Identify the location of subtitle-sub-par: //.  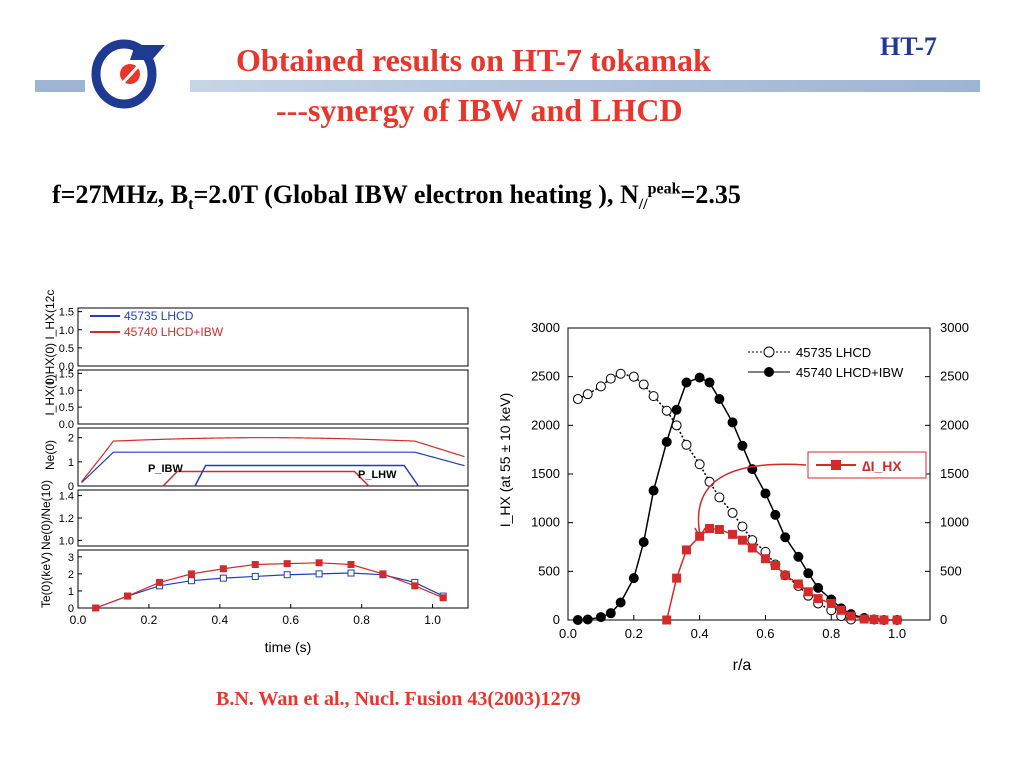
(643, 205).